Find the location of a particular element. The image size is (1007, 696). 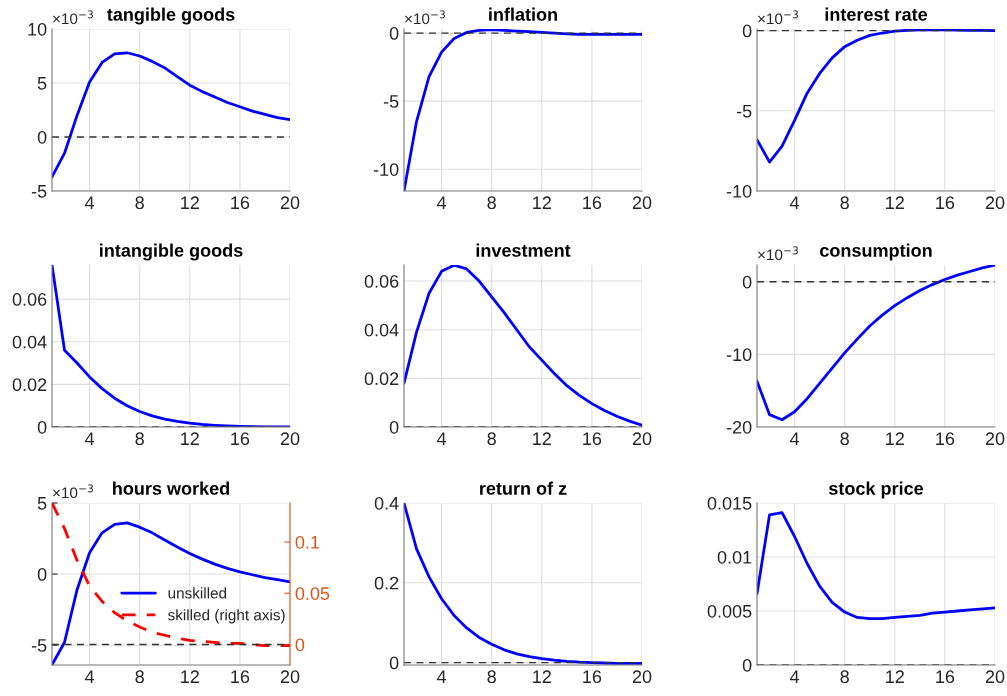

chart-title: return of z is located at coordinates (523, 488).